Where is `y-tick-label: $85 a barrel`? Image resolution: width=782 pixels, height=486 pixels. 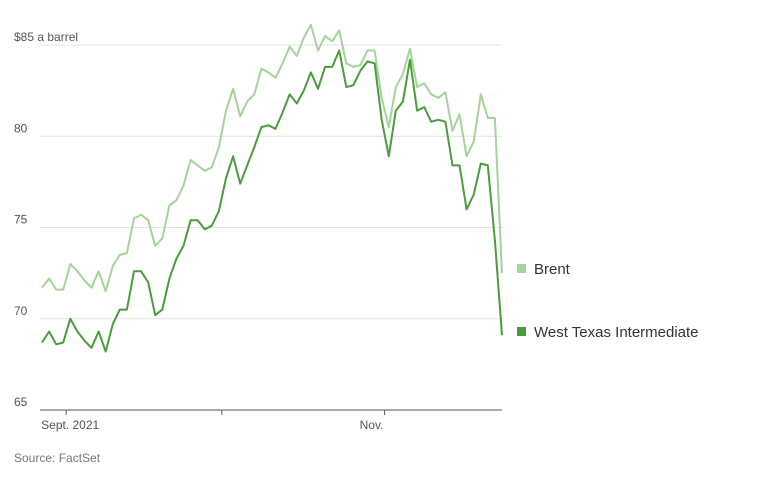
y-tick-label: $85 a barrel is located at coordinates (46, 37).